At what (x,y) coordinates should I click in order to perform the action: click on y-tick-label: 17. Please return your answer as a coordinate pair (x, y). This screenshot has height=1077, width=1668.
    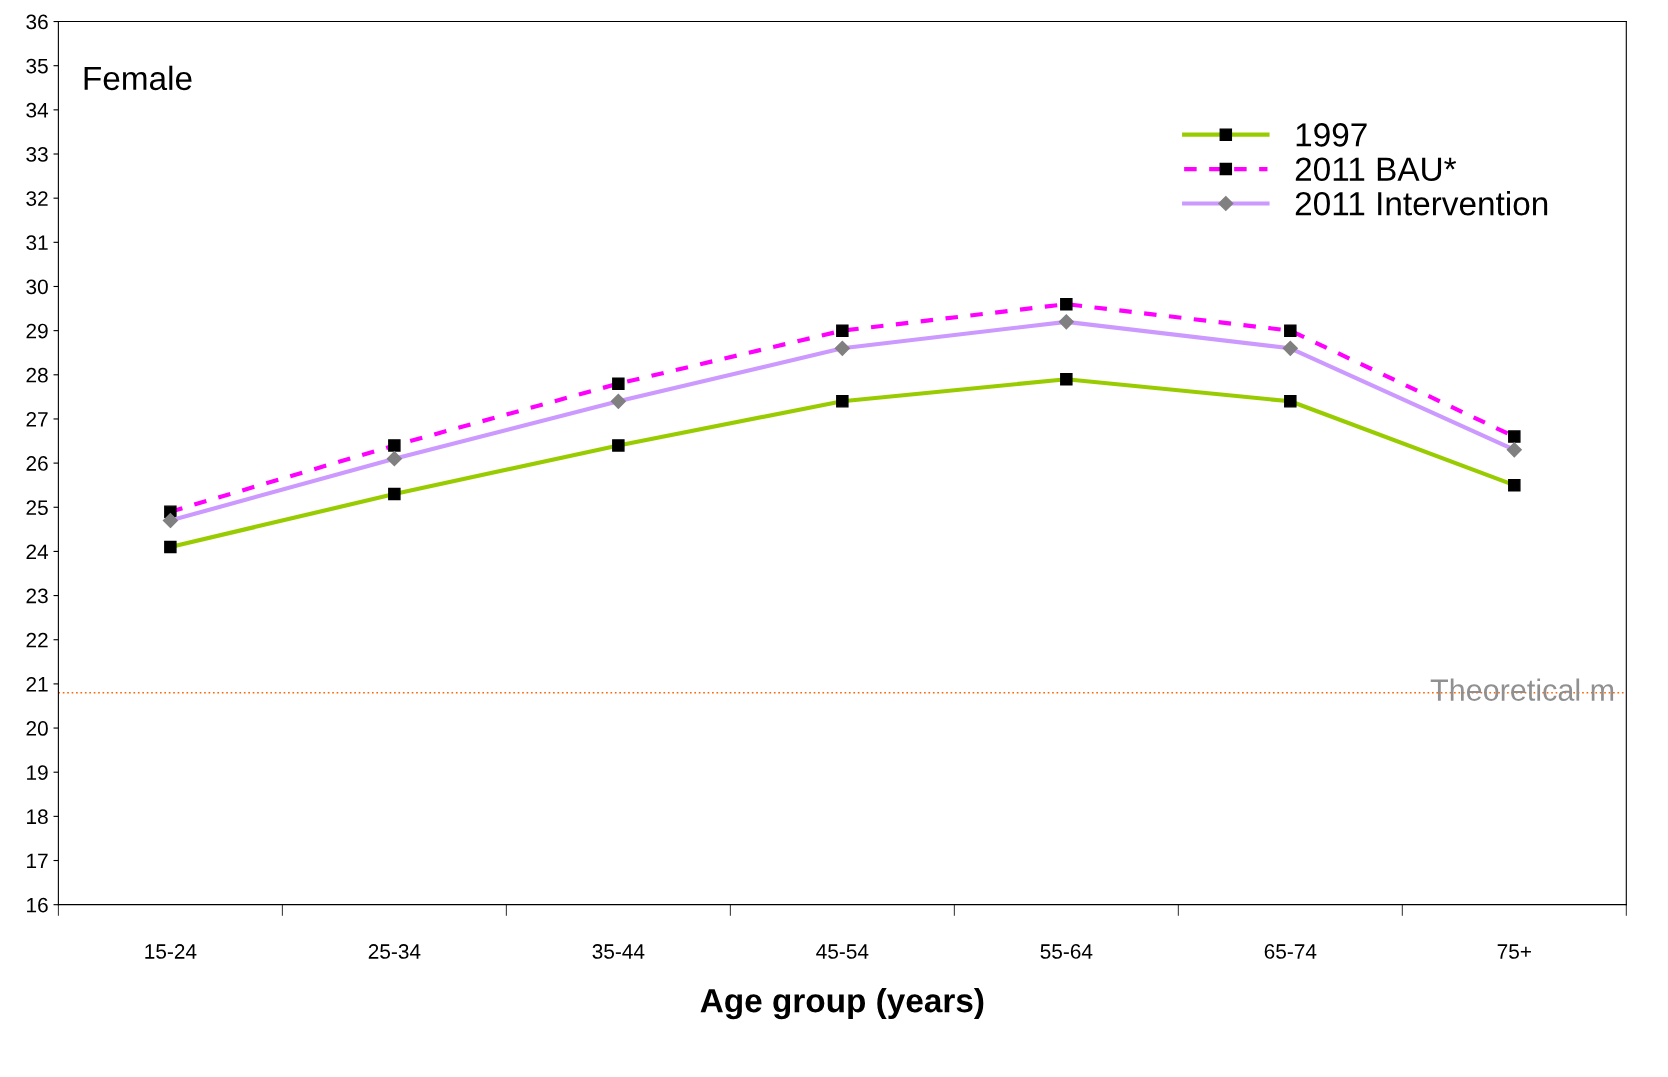
    Looking at the image, I should click on (37, 861).